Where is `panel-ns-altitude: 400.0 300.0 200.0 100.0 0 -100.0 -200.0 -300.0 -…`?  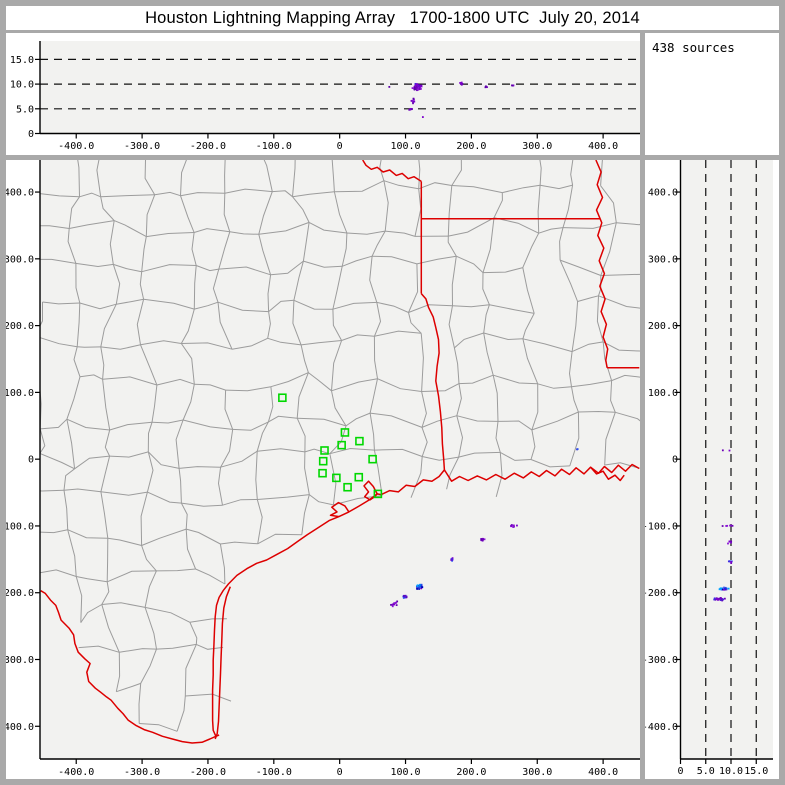 panel-ns-altitude: 400.0 300.0 200.0 100.0 0 -100.0 -200.0 -300.0 -… is located at coordinates (712, 469).